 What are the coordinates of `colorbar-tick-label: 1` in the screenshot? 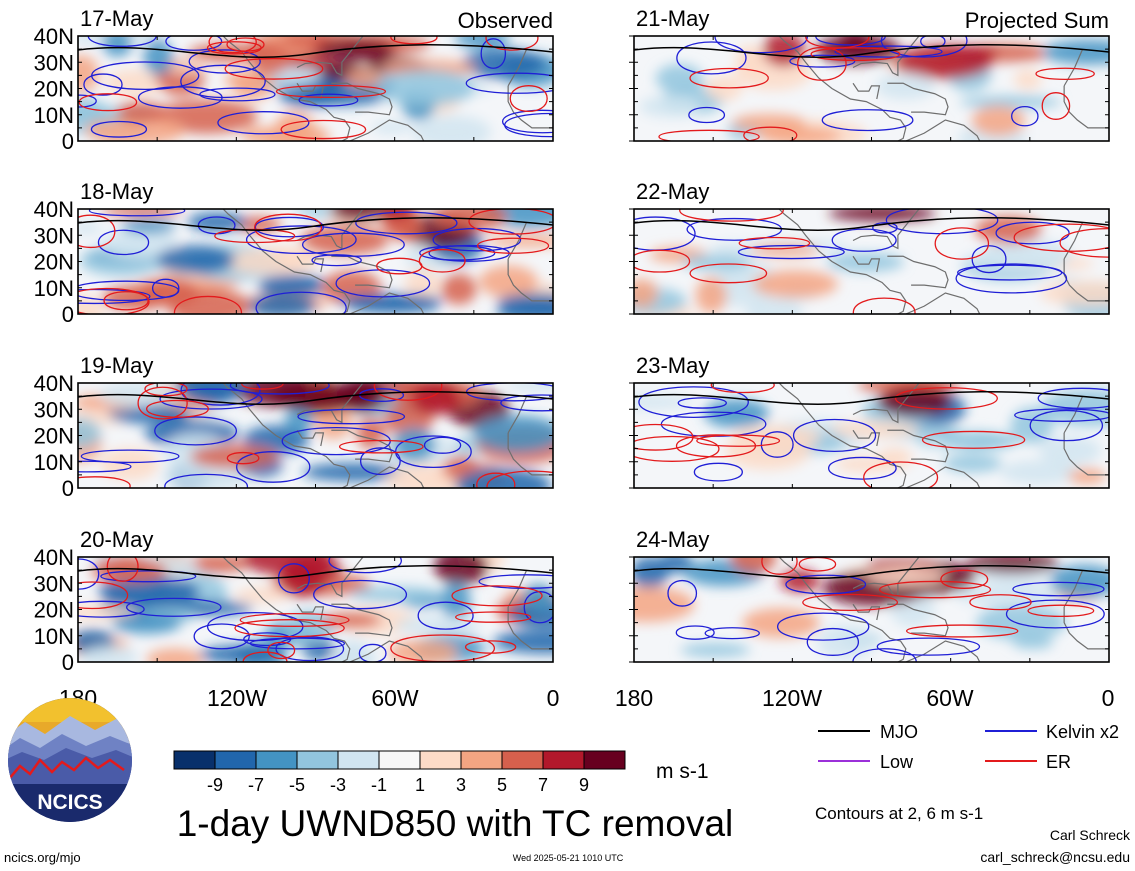 It's located at (420, 785).